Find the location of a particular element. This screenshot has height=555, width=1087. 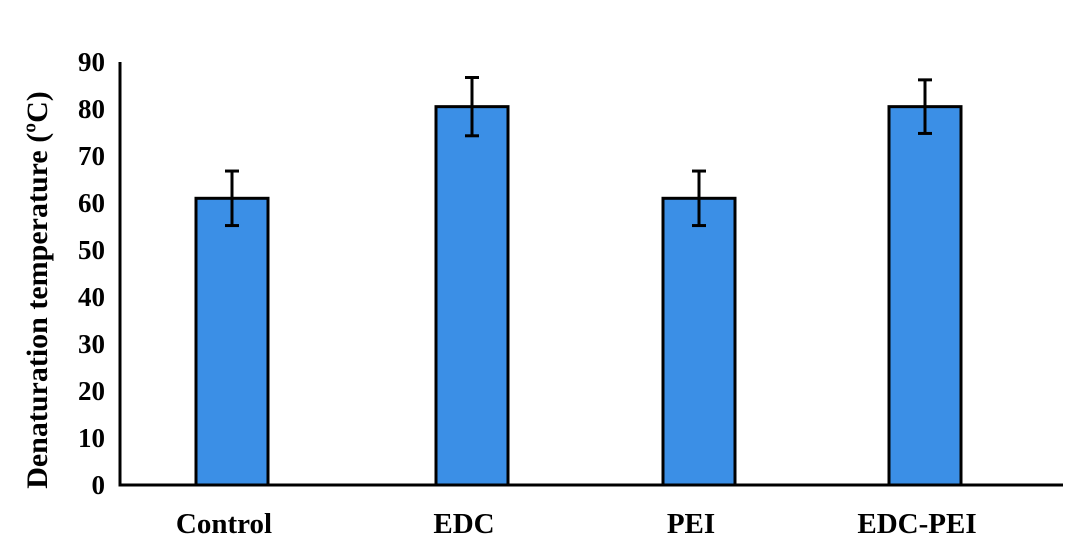

x-tick-label: Control is located at coordinates (224, 524).